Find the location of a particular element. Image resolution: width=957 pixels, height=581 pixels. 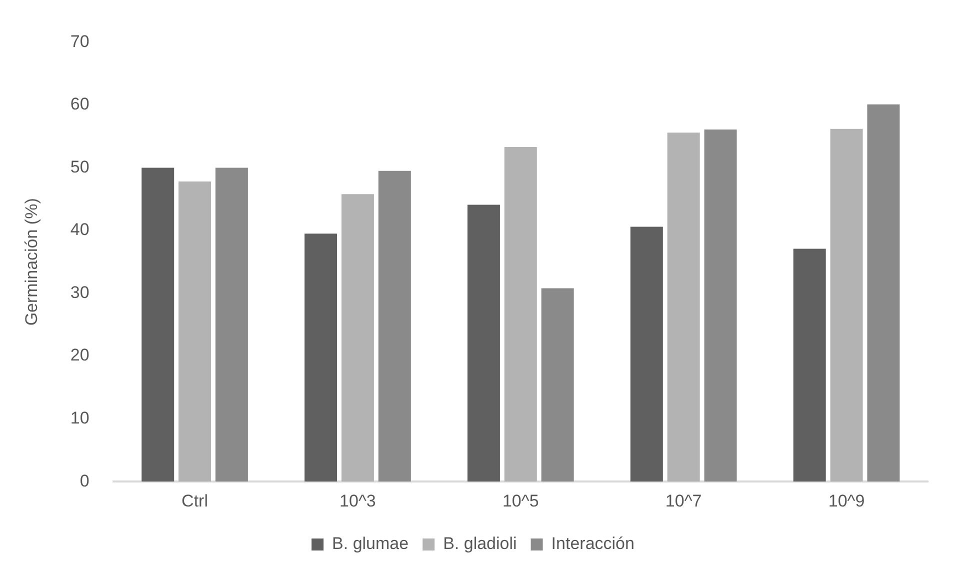

y-axis-title: Germinación (%) is located at coordinates (31, 262).